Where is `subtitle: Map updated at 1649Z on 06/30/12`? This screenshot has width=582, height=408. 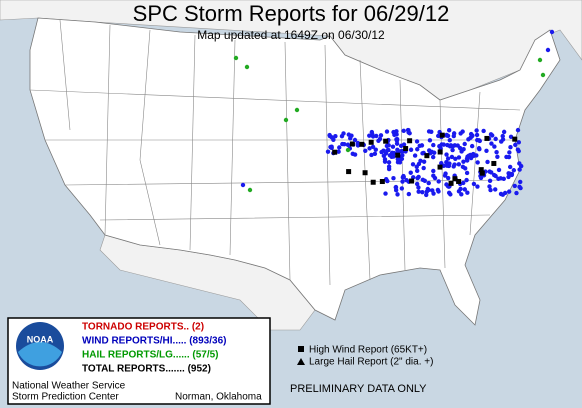
subtitle: Map updated at 1649Z on 06/30/12 is located at coordinates (291, 35).